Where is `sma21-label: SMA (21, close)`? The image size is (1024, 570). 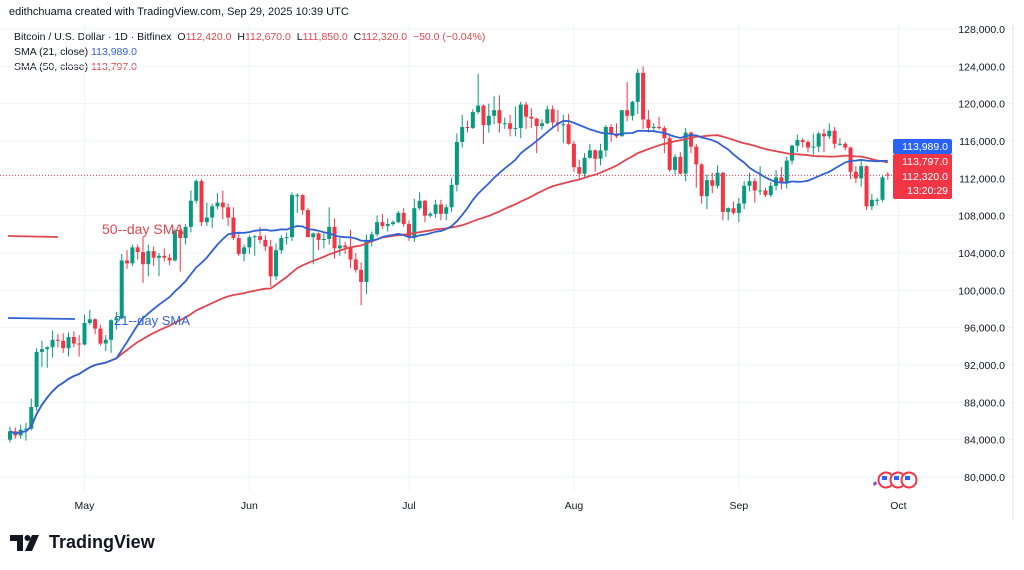 sma21-label: SMA (21, close) is located at coordinates (51, 52).